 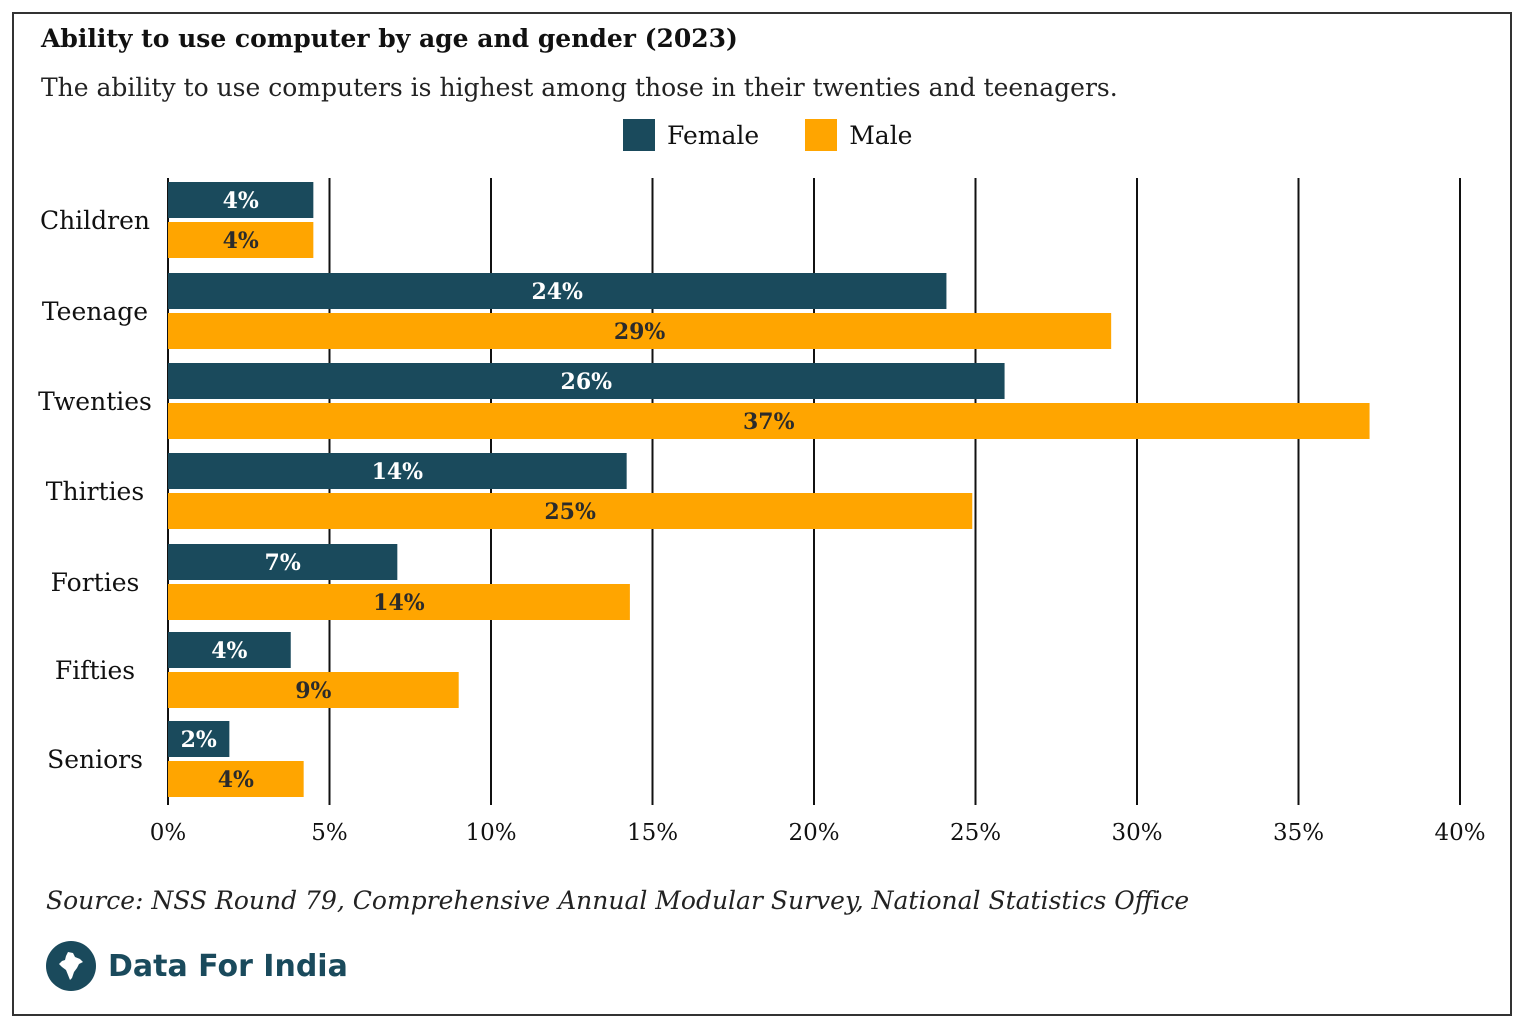 I want to click on bar-male-teenage, so click(x=640, y=331).